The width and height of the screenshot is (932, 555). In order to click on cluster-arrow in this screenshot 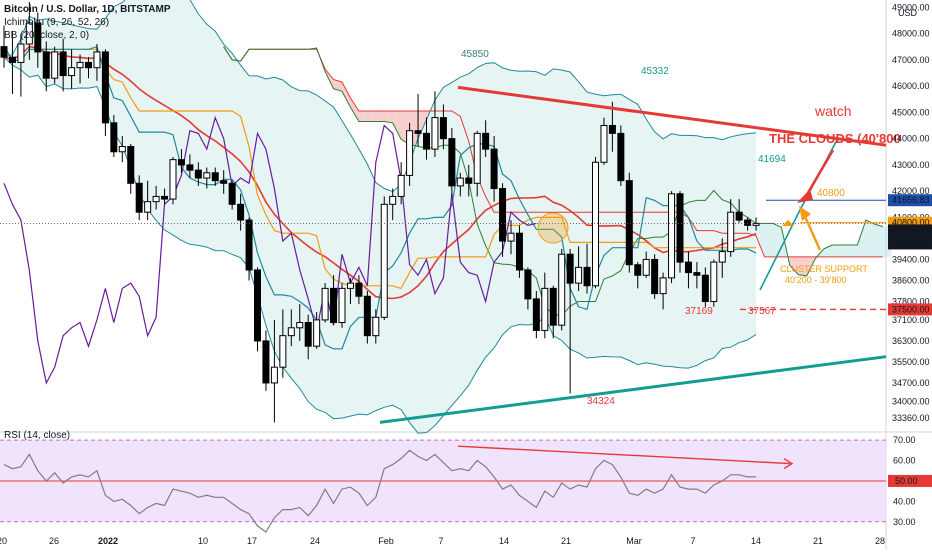, I will do `click(811, 231)`.